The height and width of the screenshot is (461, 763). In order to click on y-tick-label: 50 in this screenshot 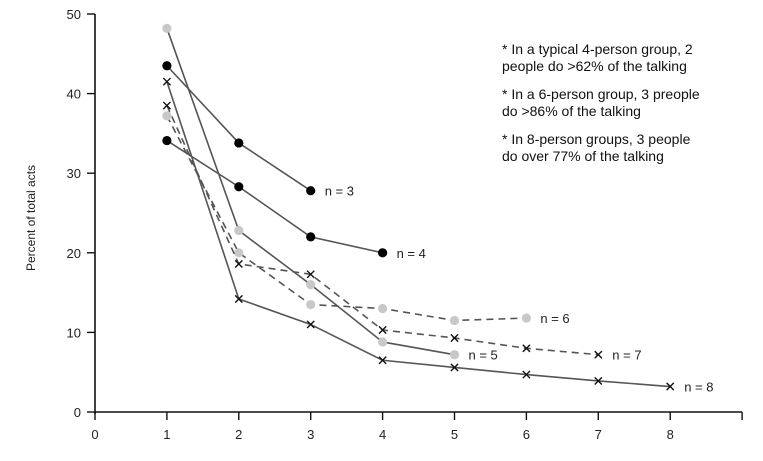, I will do `click(74, 14)`.